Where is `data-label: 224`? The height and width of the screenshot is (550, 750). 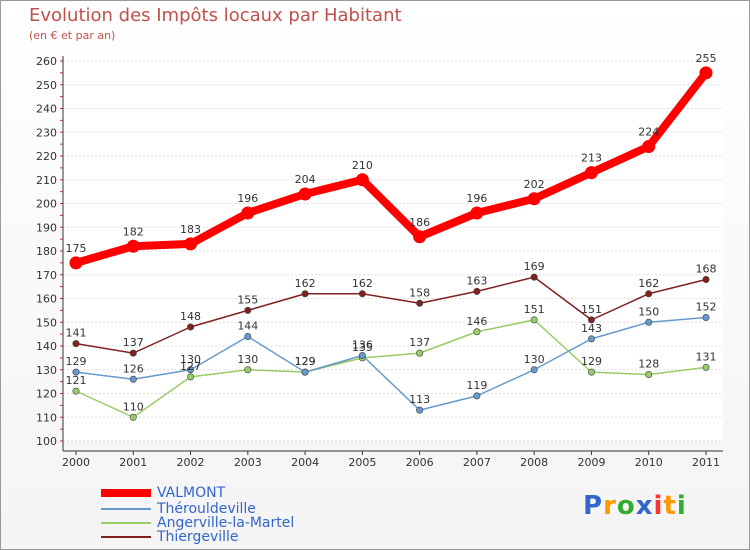 data-label: 224 is located at coordinates (648, 132).